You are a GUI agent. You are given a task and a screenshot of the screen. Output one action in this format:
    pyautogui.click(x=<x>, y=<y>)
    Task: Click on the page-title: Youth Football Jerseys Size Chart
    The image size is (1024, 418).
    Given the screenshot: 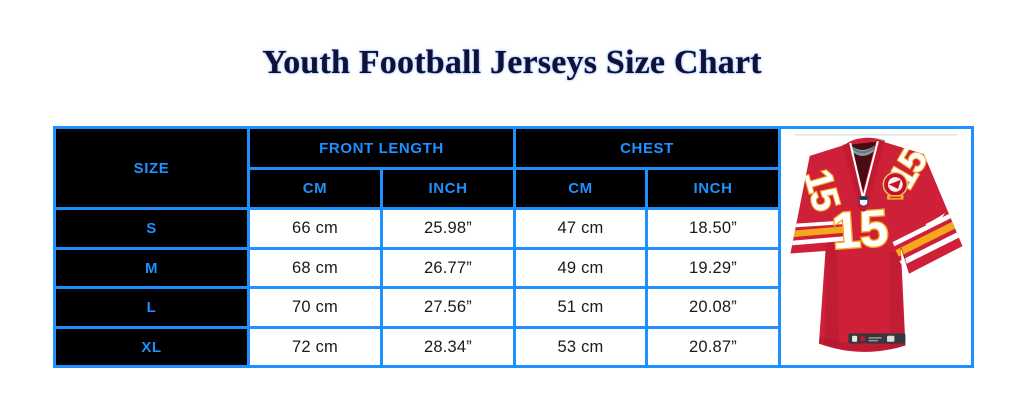 What is the action you would take?
    pyautogui.click(x=512, y=62)
    